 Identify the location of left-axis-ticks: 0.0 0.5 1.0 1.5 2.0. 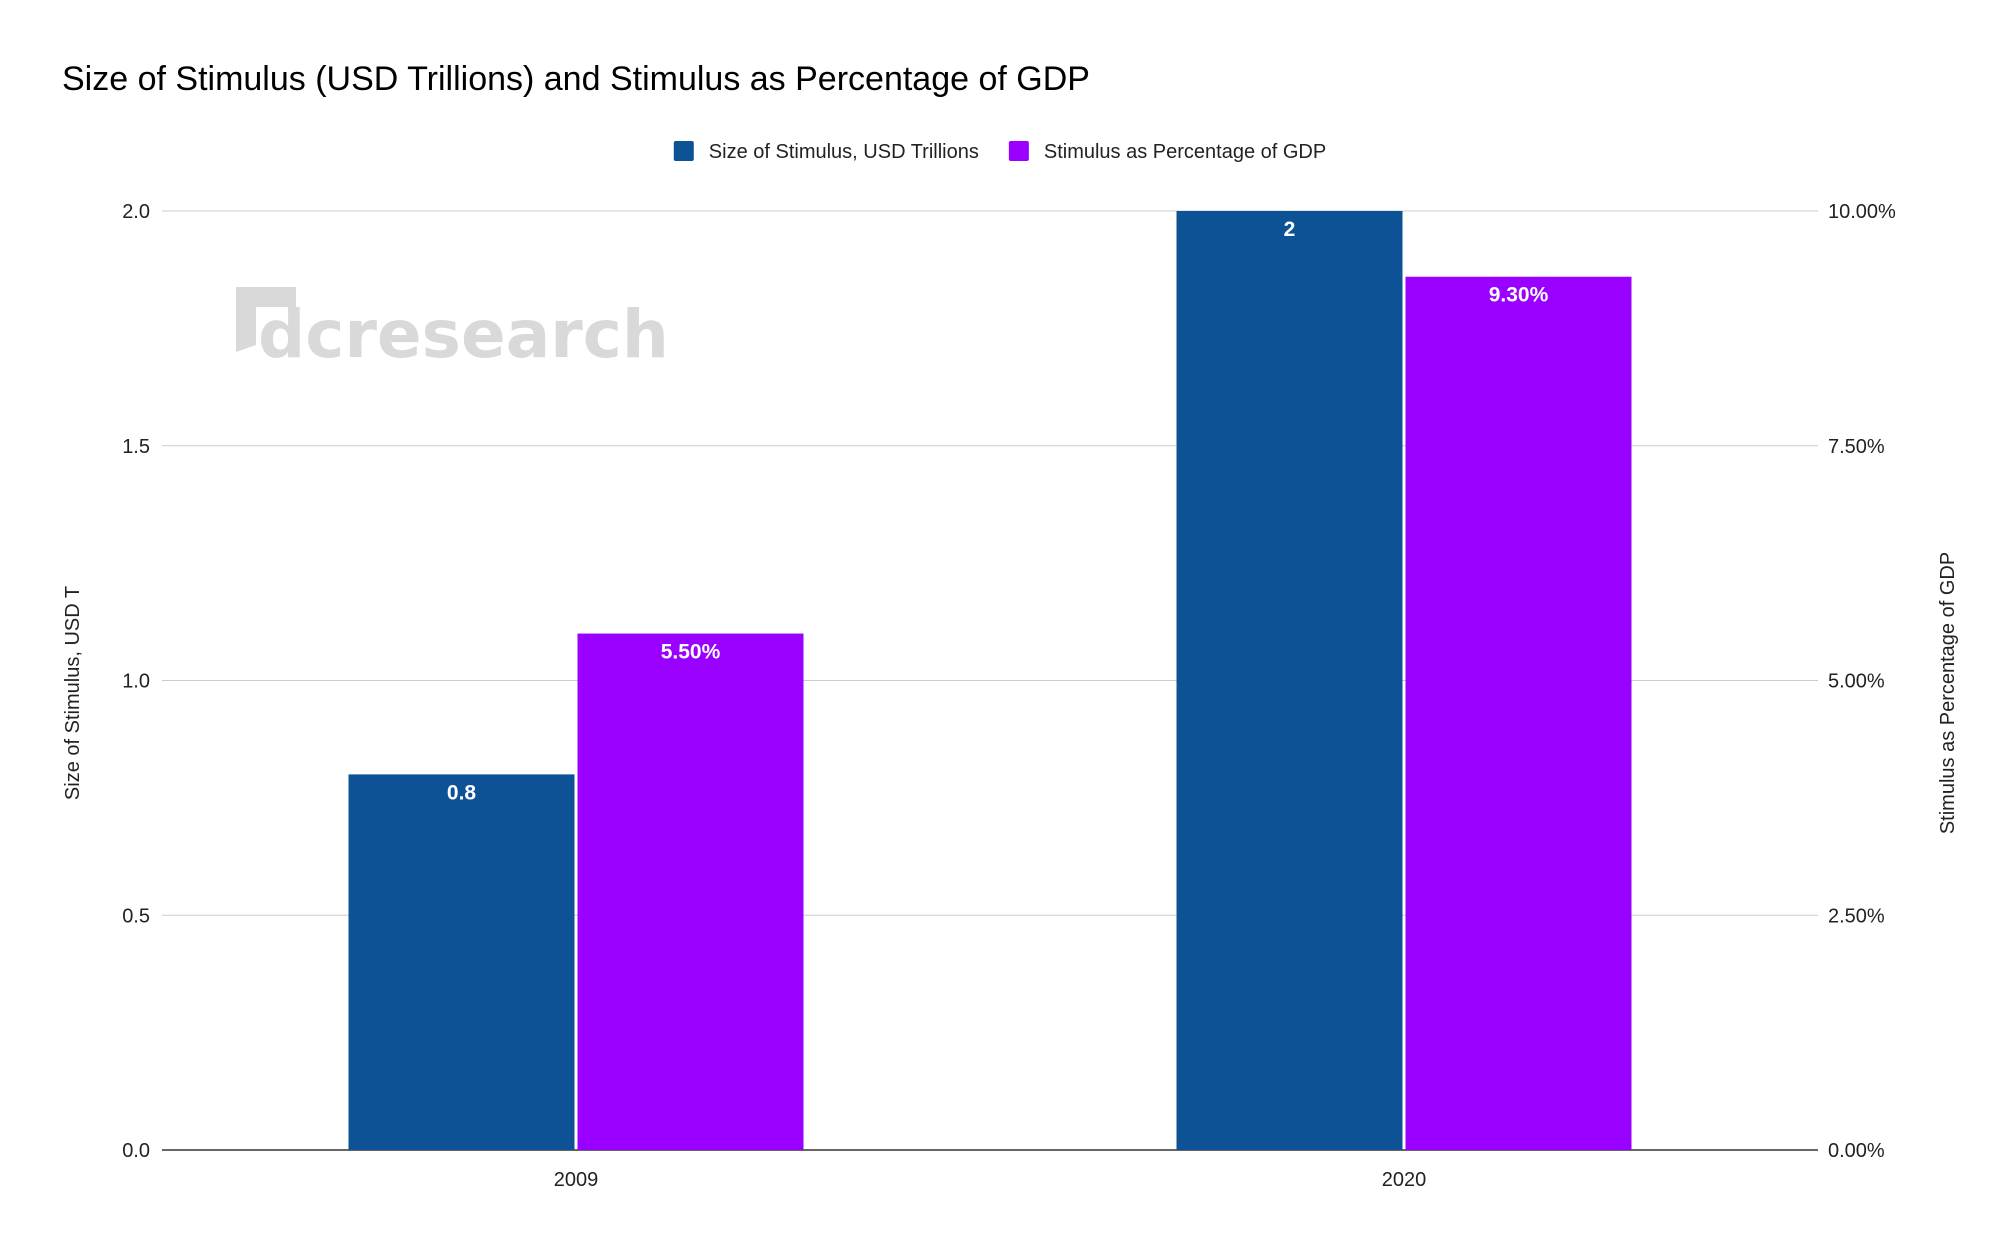
(136, 681).